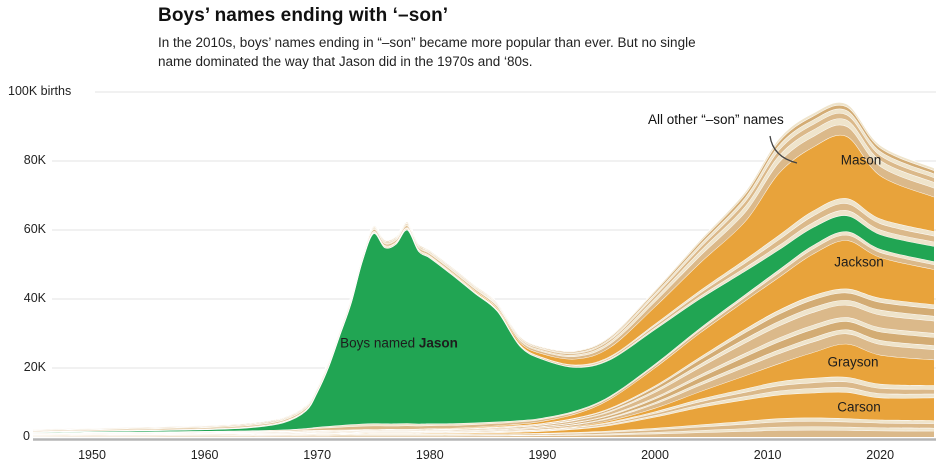 The width and height of the screenshot is (936, 473). I want to click on x-tick-label-1950: 1950, so click(92, 455).